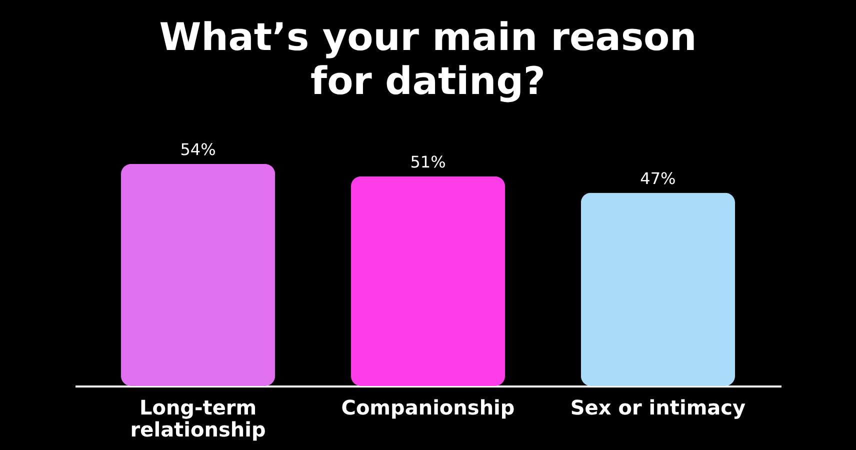 The height and width of the screenshot is (450, 856). Describe the element at coordinates (658, 178) in the screenshot. I see `data-label: 47%` at that location.